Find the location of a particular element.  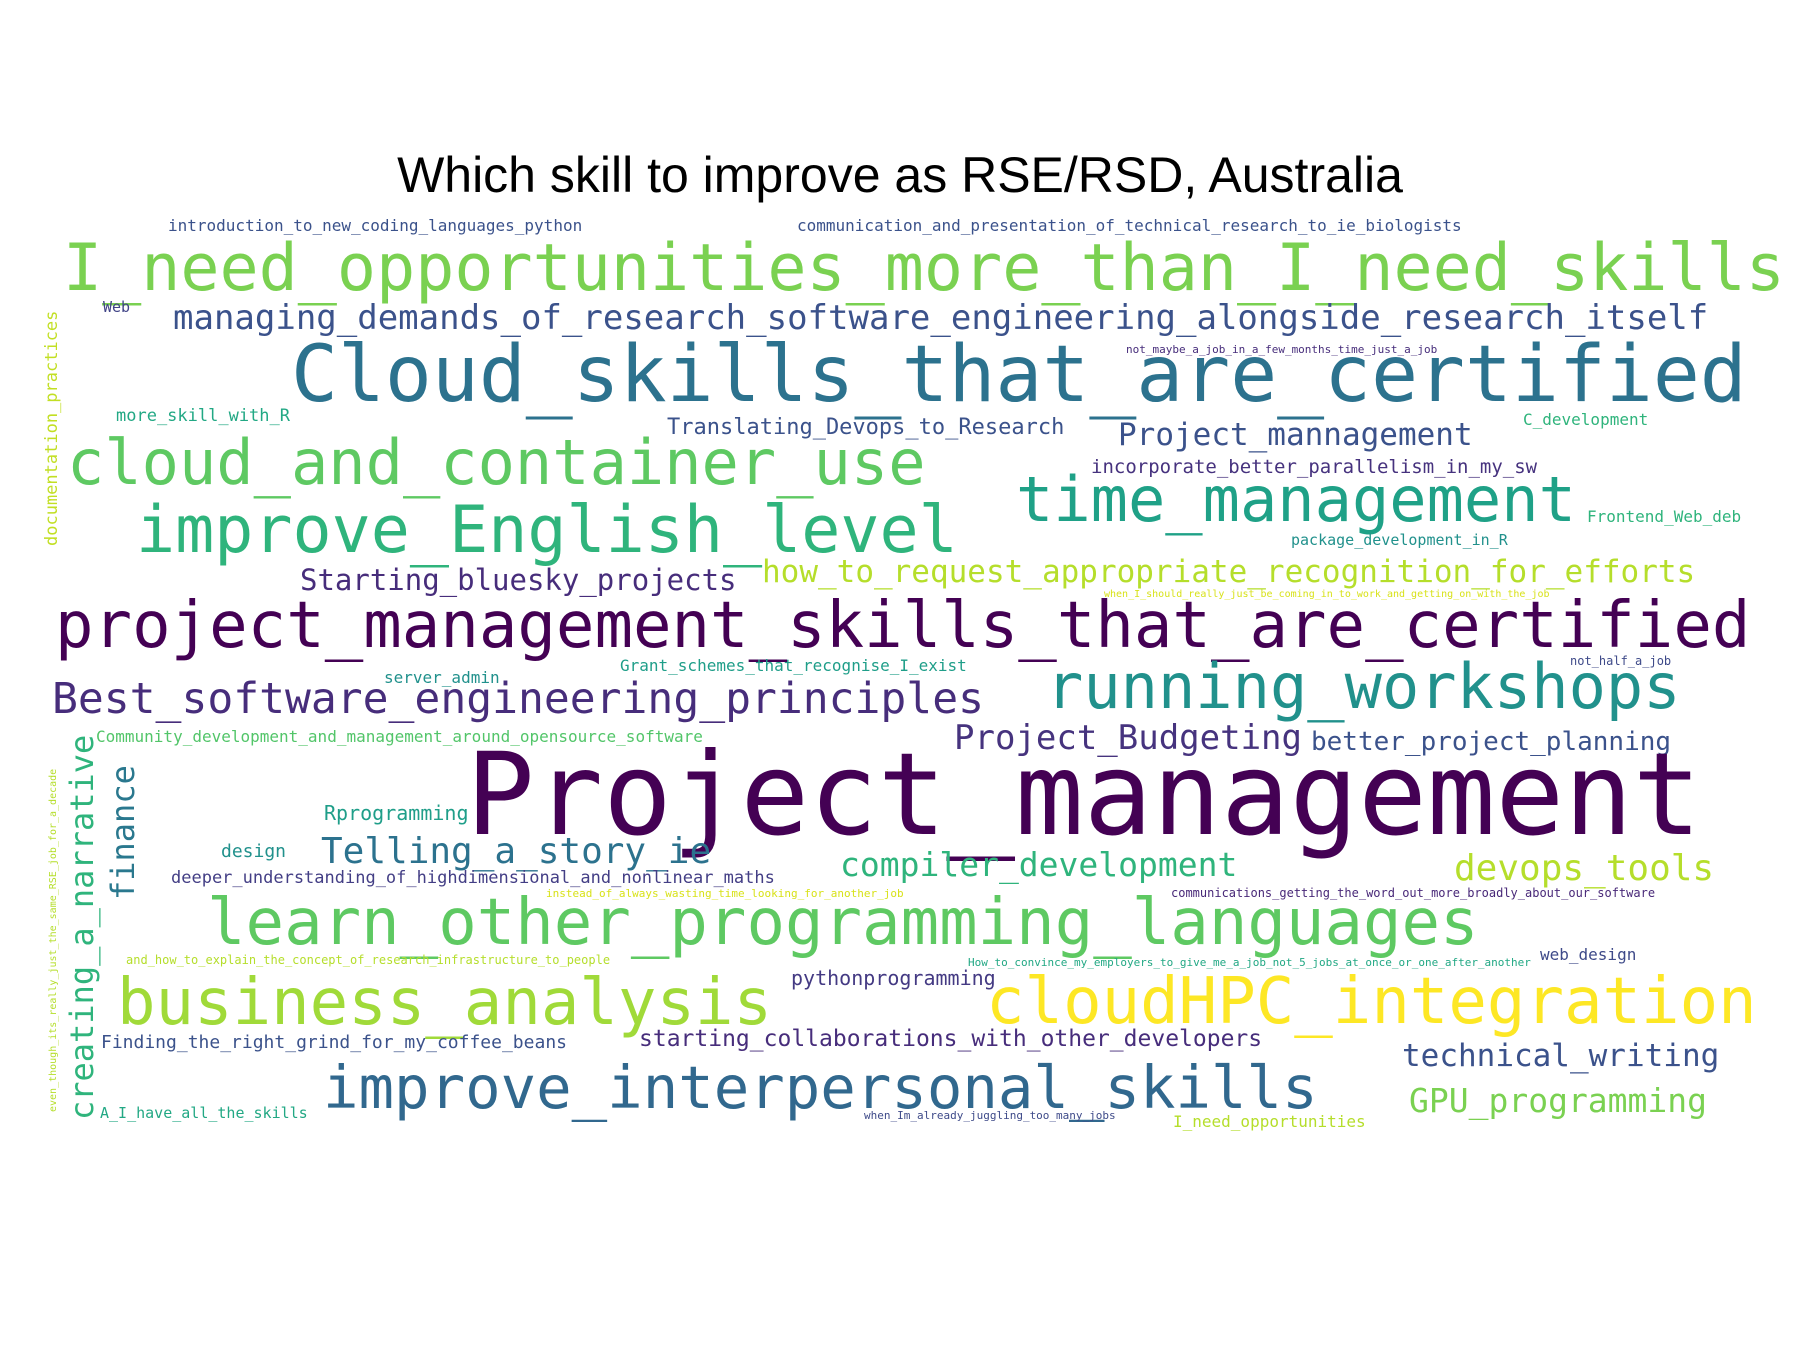

word: running_workshops is located at coordinates (1363, 686).